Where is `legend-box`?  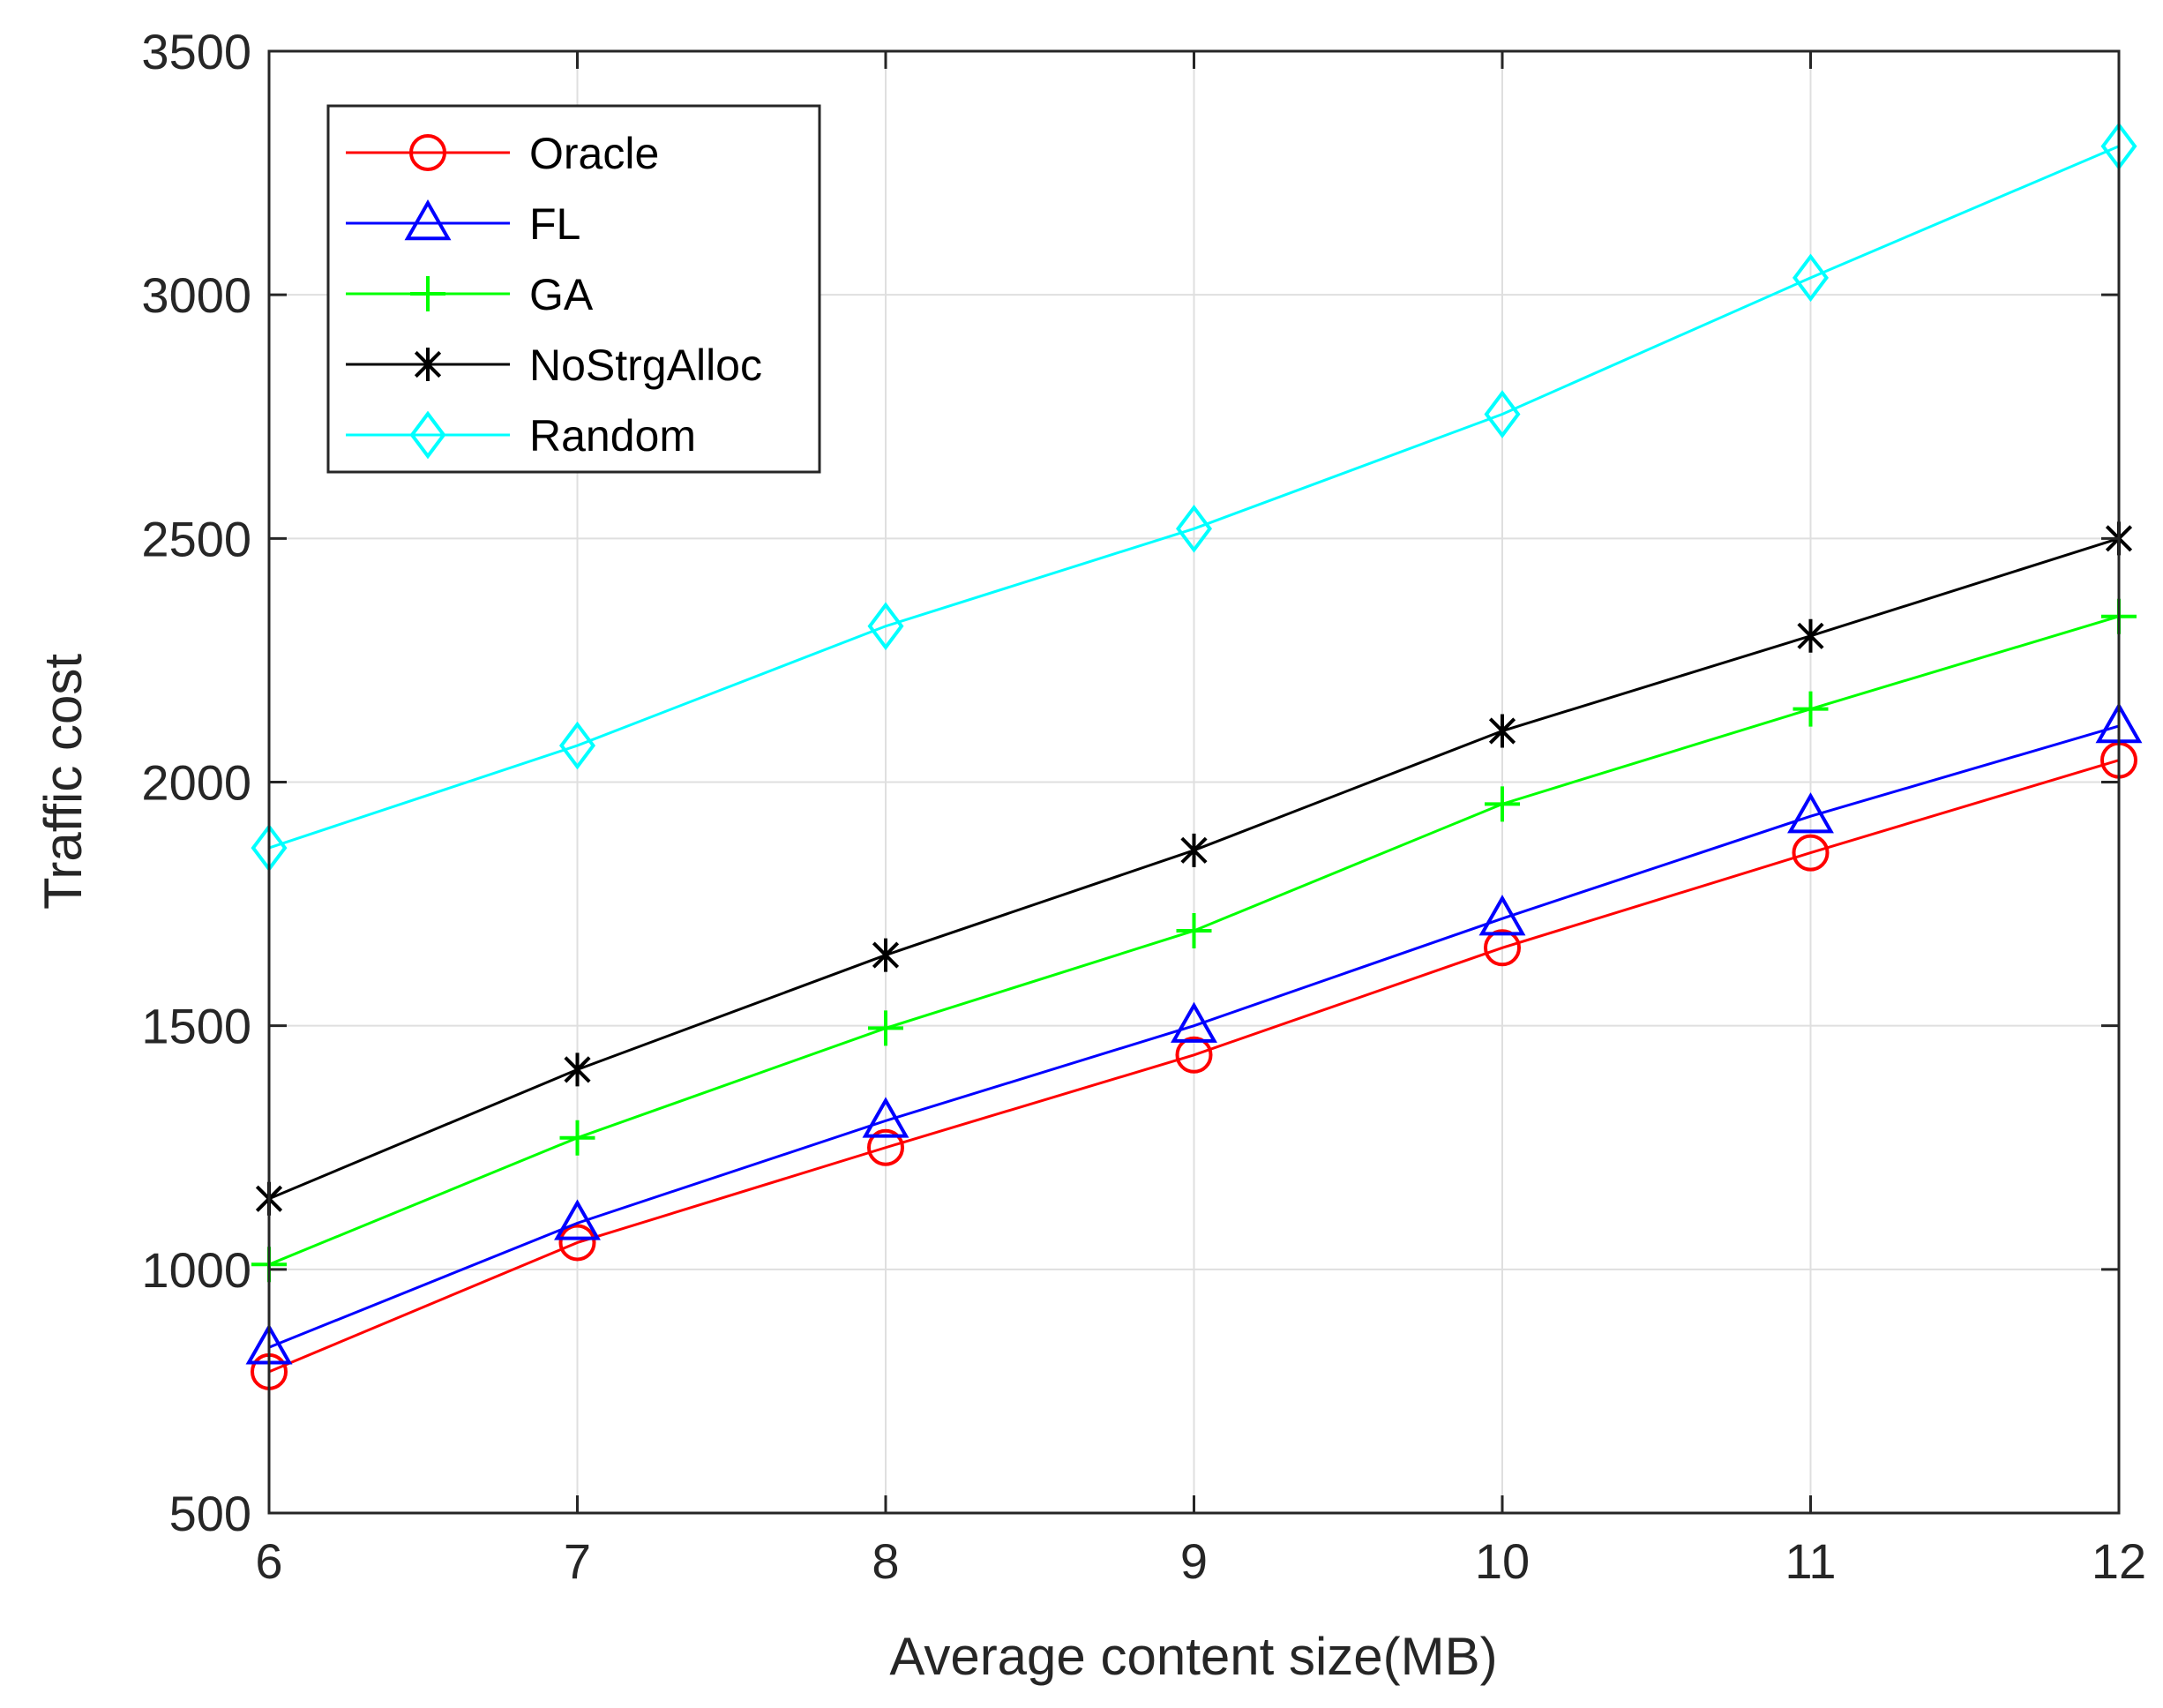 legend-box is located at coordinates (573, 289).